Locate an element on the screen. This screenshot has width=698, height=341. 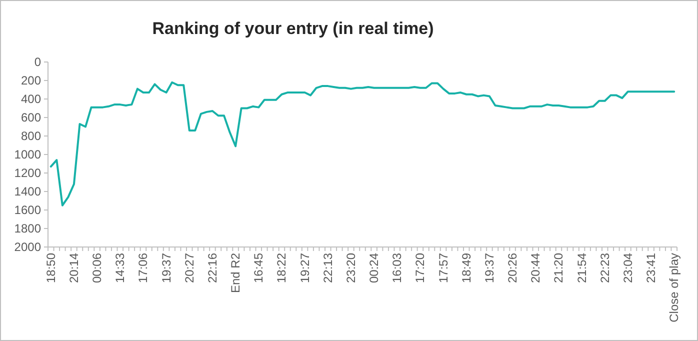
y-tick-label: 600 is located at coordinates (31, 117).